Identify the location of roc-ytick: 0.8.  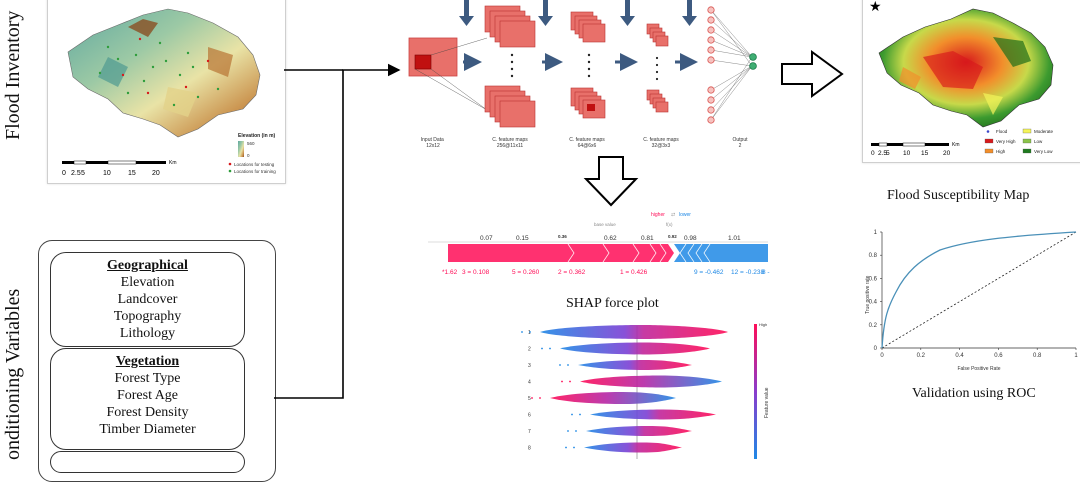
(873, 256).